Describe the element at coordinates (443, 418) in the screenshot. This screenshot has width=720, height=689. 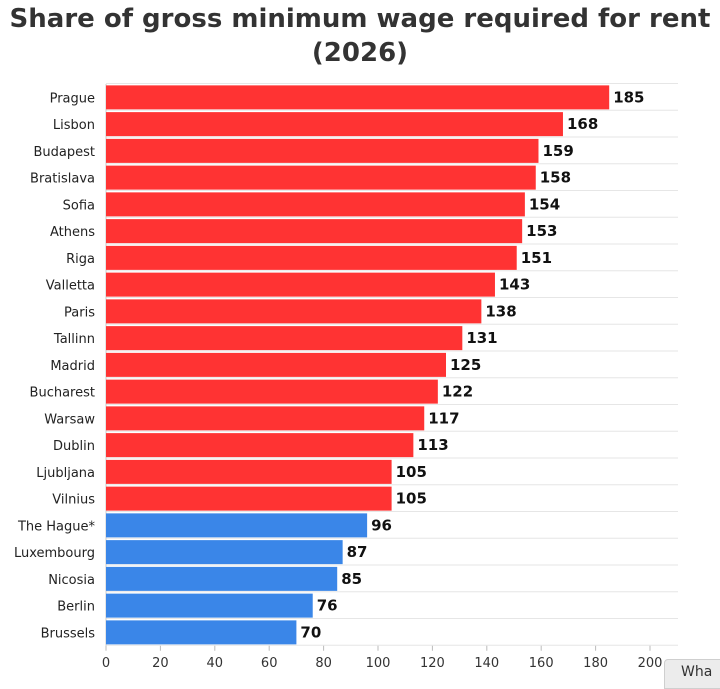
I see `value-label: 117` at that location.